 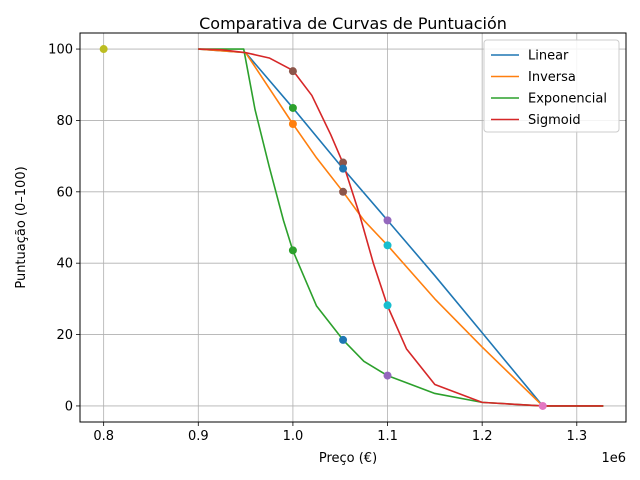 I want to click on y-tick-label: 60, so click(x=64, y=192).